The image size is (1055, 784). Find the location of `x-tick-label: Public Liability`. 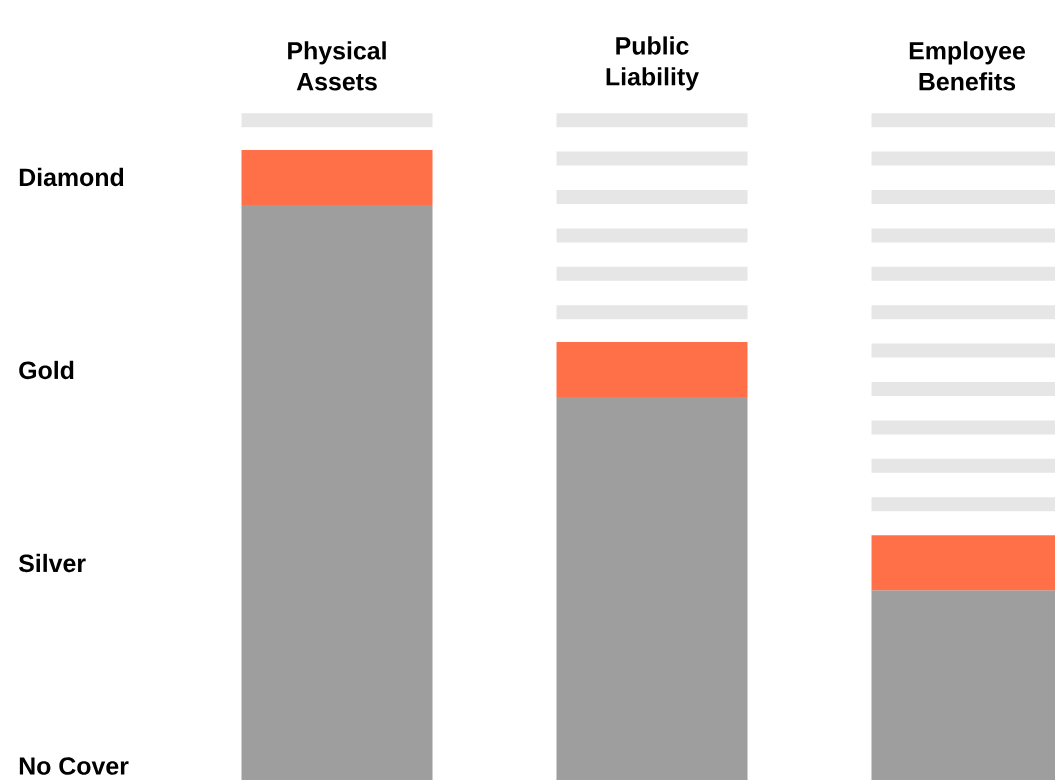

x-tick-label: Public Liability is located at coordinates (652, 63).